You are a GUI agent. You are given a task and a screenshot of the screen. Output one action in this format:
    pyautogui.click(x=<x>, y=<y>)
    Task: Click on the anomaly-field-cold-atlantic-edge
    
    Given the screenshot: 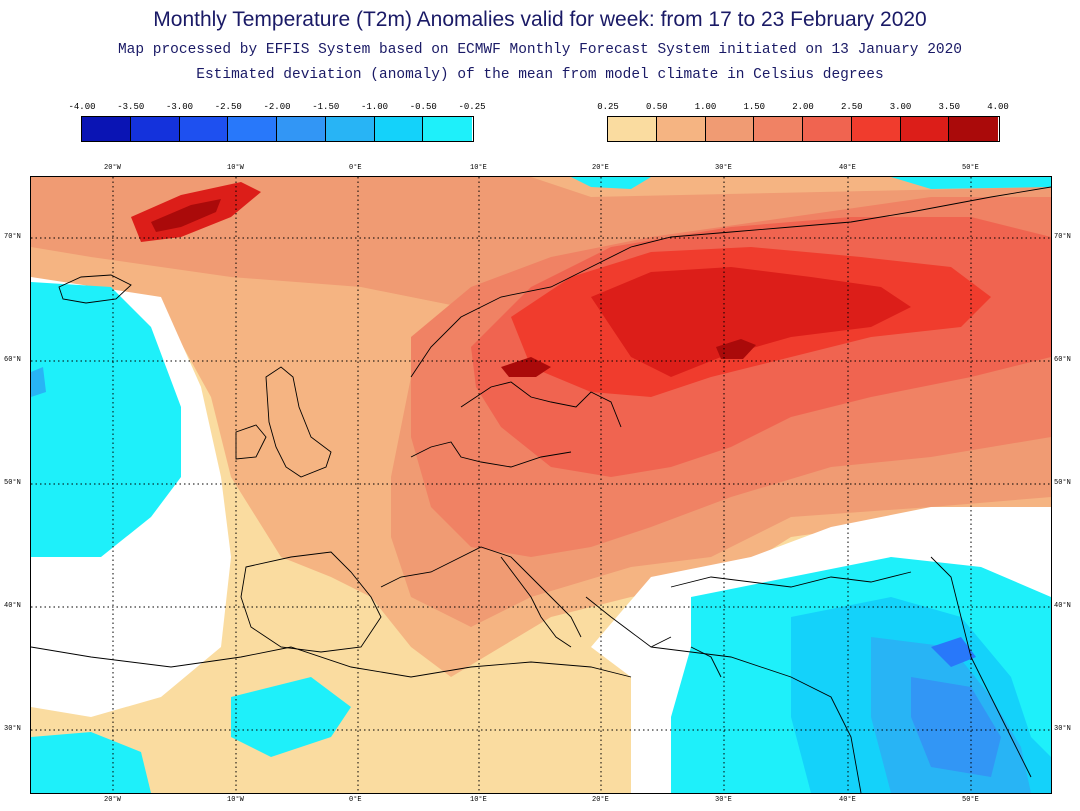 What is the action you would take?
    pyautogui.click(x=38, y=382)
    